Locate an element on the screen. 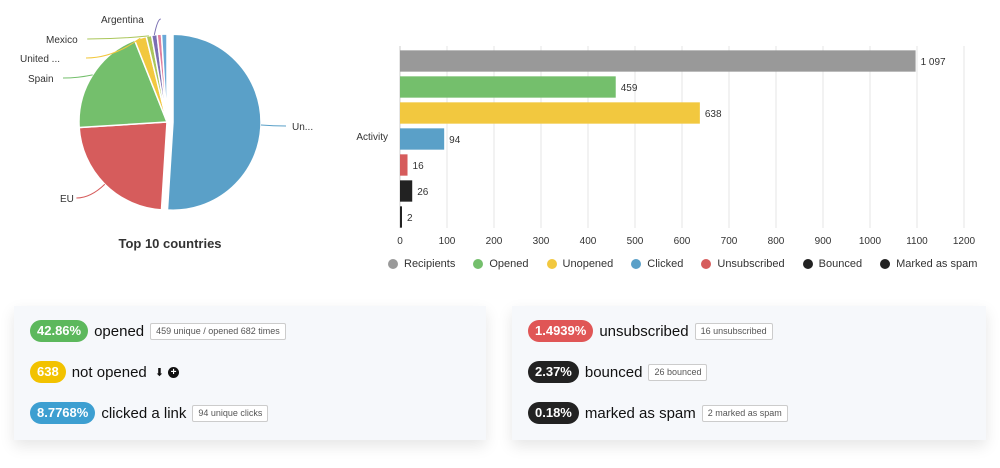 The width and height of the screenshot is (1000, 468). legend-label: Clicked is located at coordinates (665, 264).